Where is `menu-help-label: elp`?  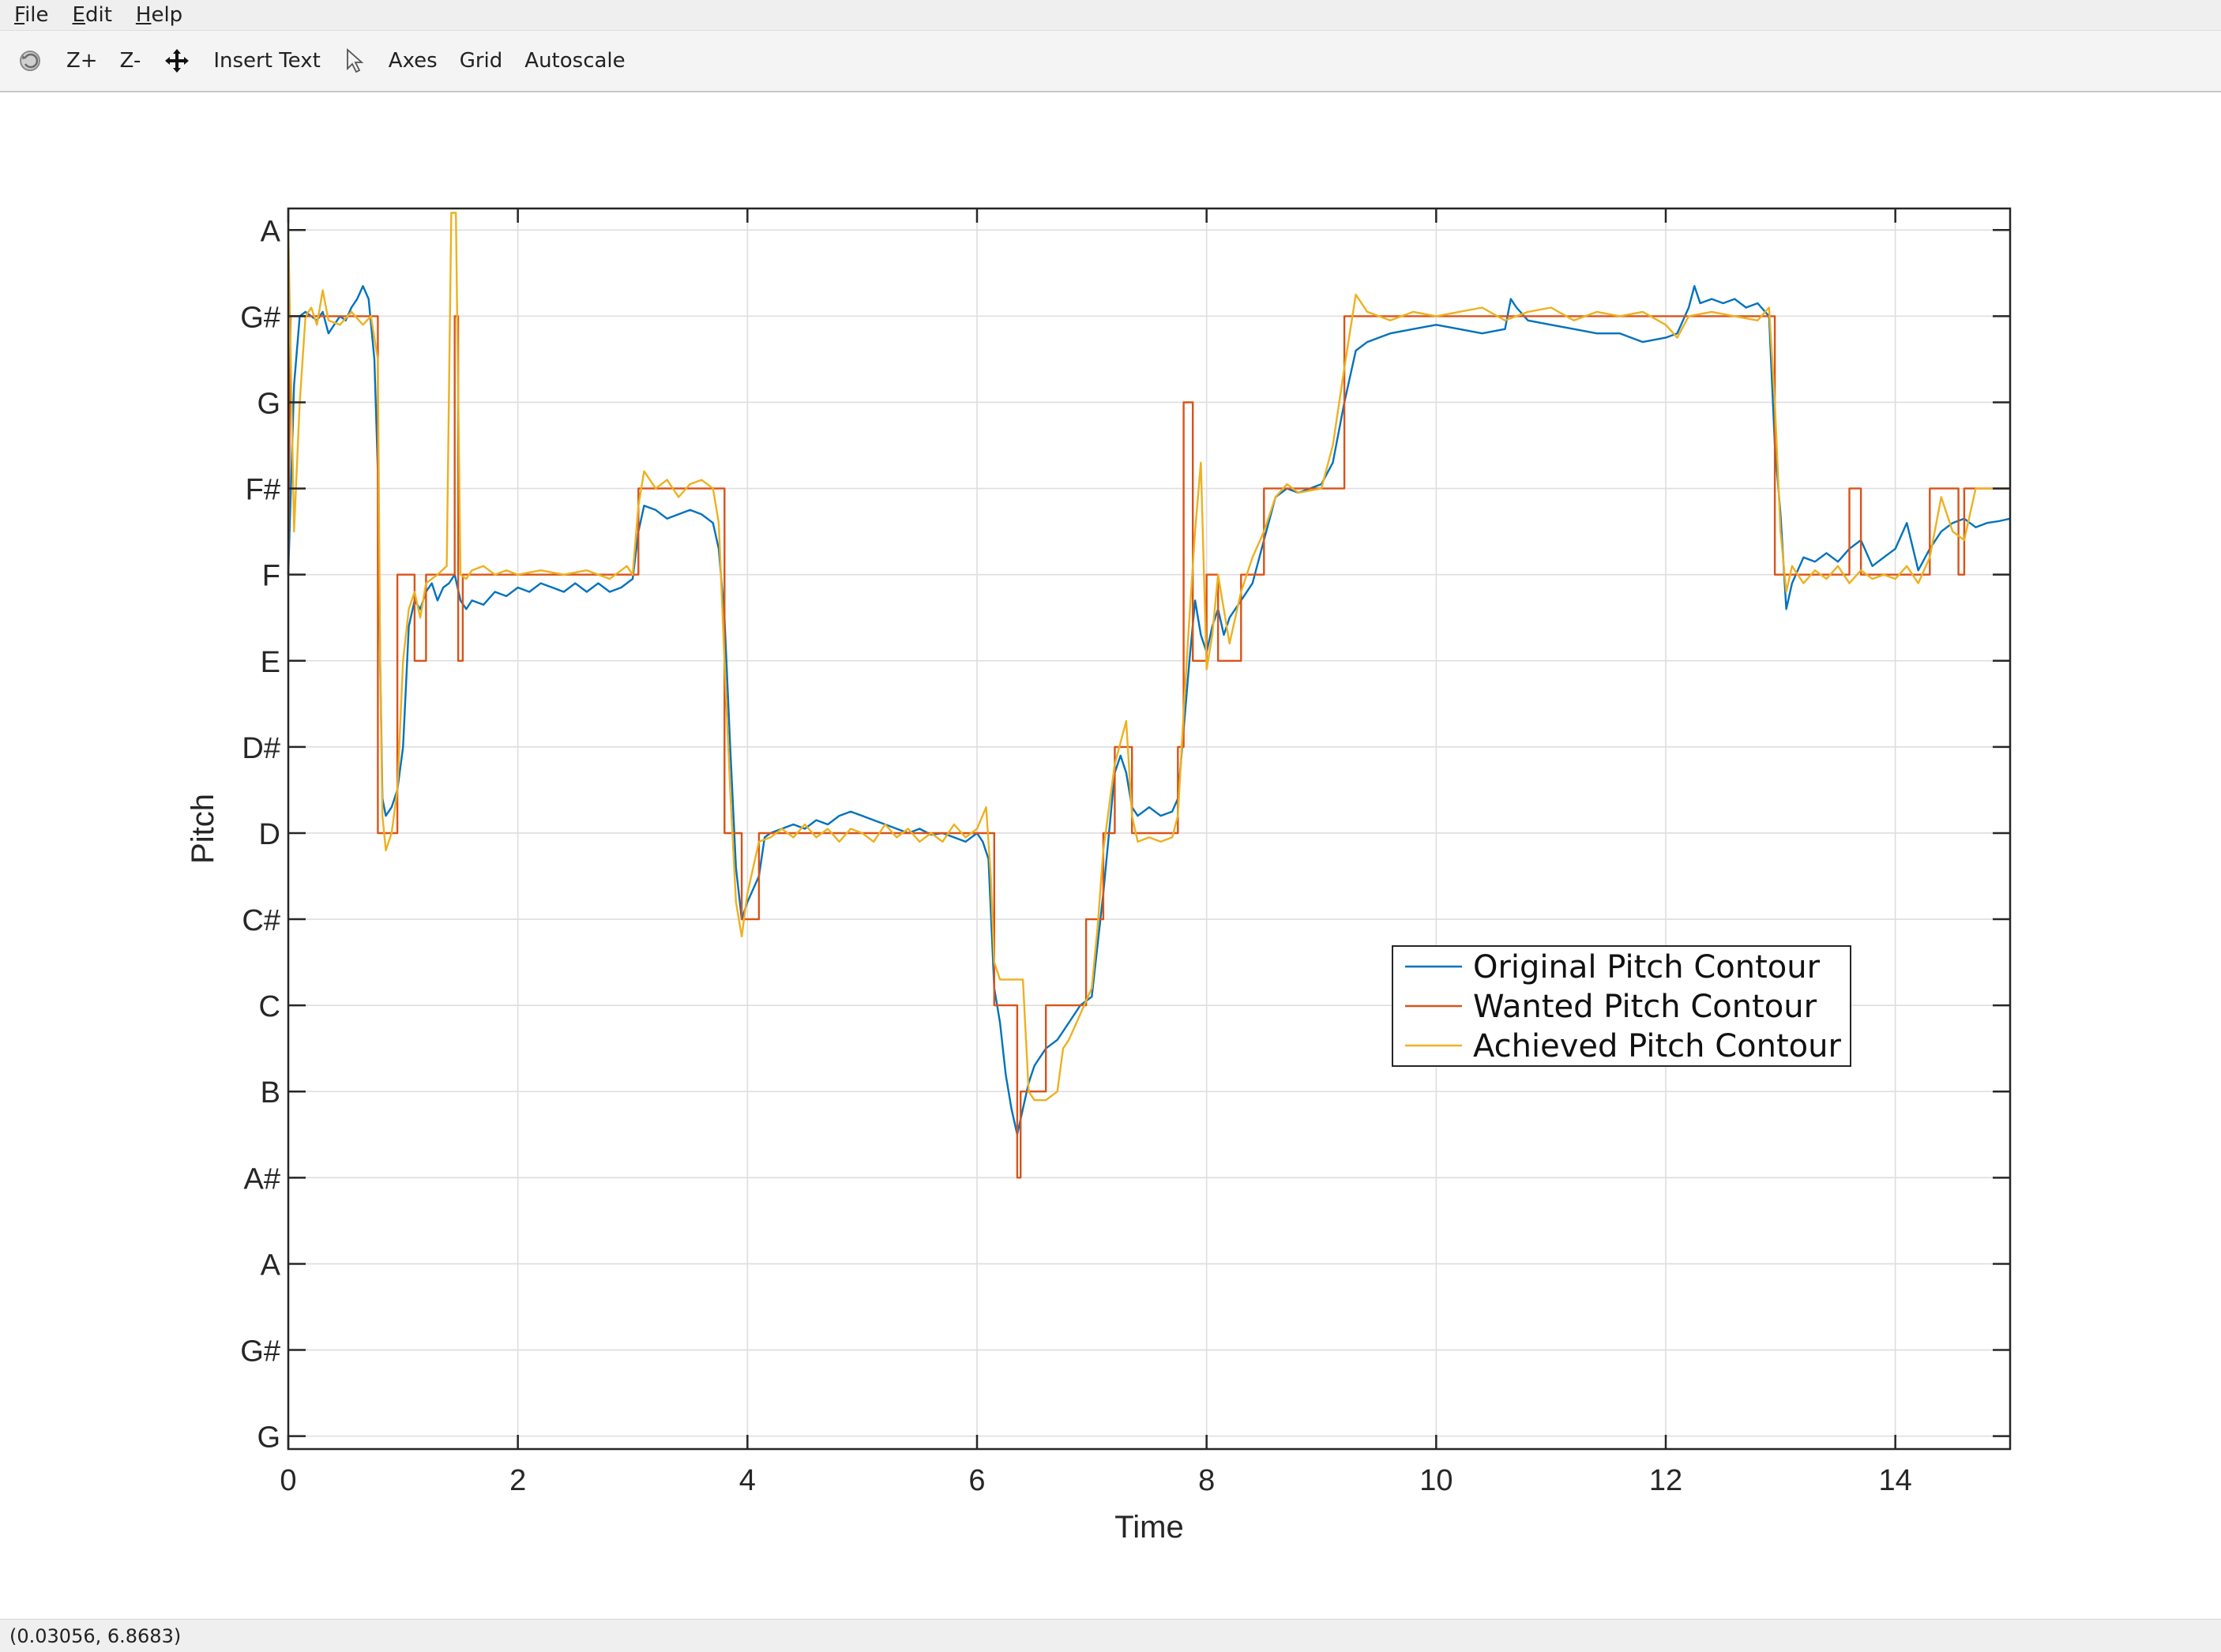 menu-help-label: elp is located at coordinates (167, 15).